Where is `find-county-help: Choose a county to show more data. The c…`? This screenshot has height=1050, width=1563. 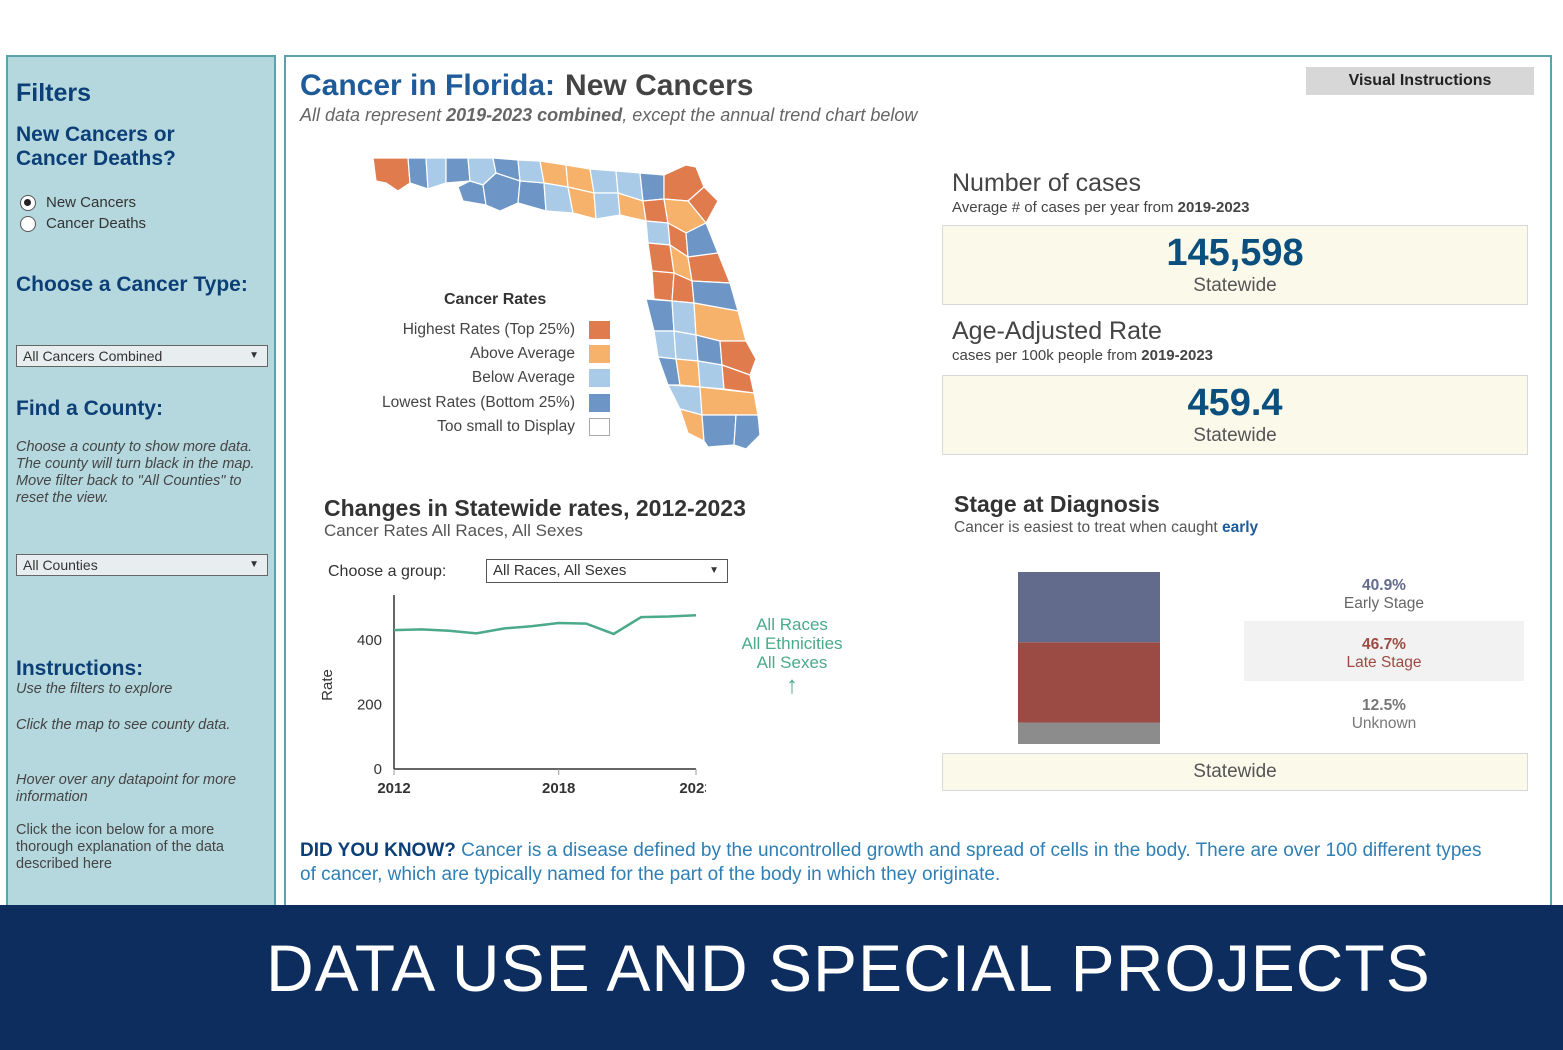 find-county-help: Choose a county to show more data. The c… is located at coordinates (135, 472).